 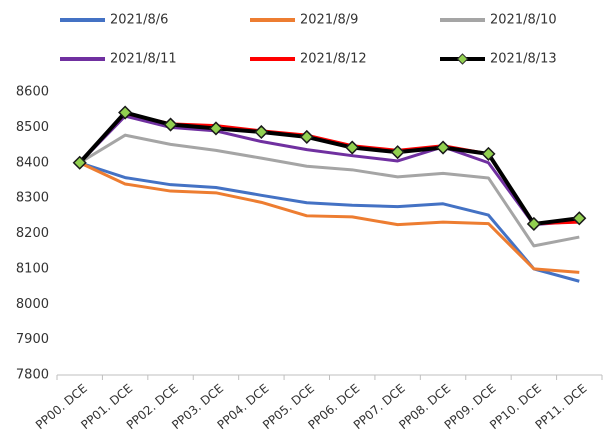 What do you see at coordinates (32, 304) in the screenshot?
I see `y-tick-label: 8000` at bounding box center [32, 304].